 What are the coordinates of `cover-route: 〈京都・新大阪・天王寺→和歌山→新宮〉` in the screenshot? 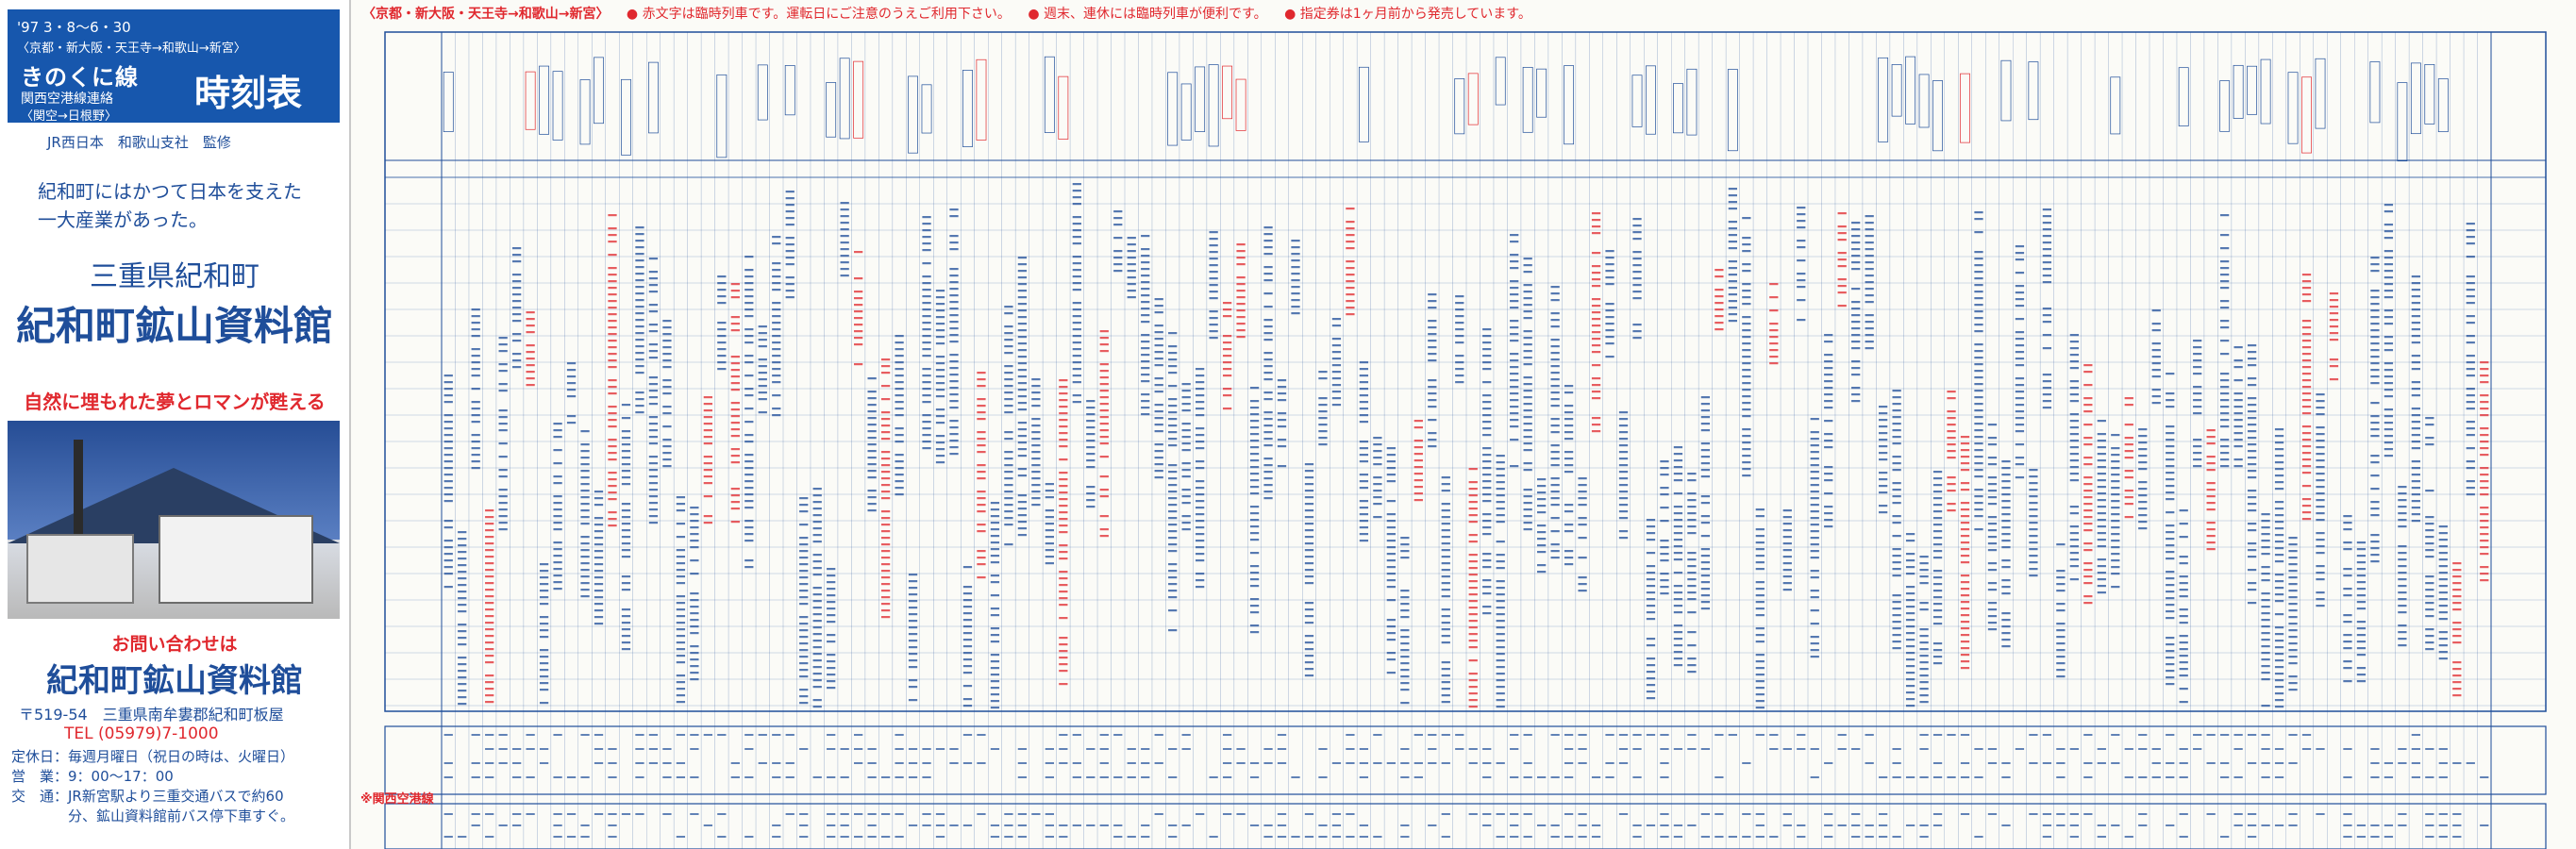 It's located at (131, 49).